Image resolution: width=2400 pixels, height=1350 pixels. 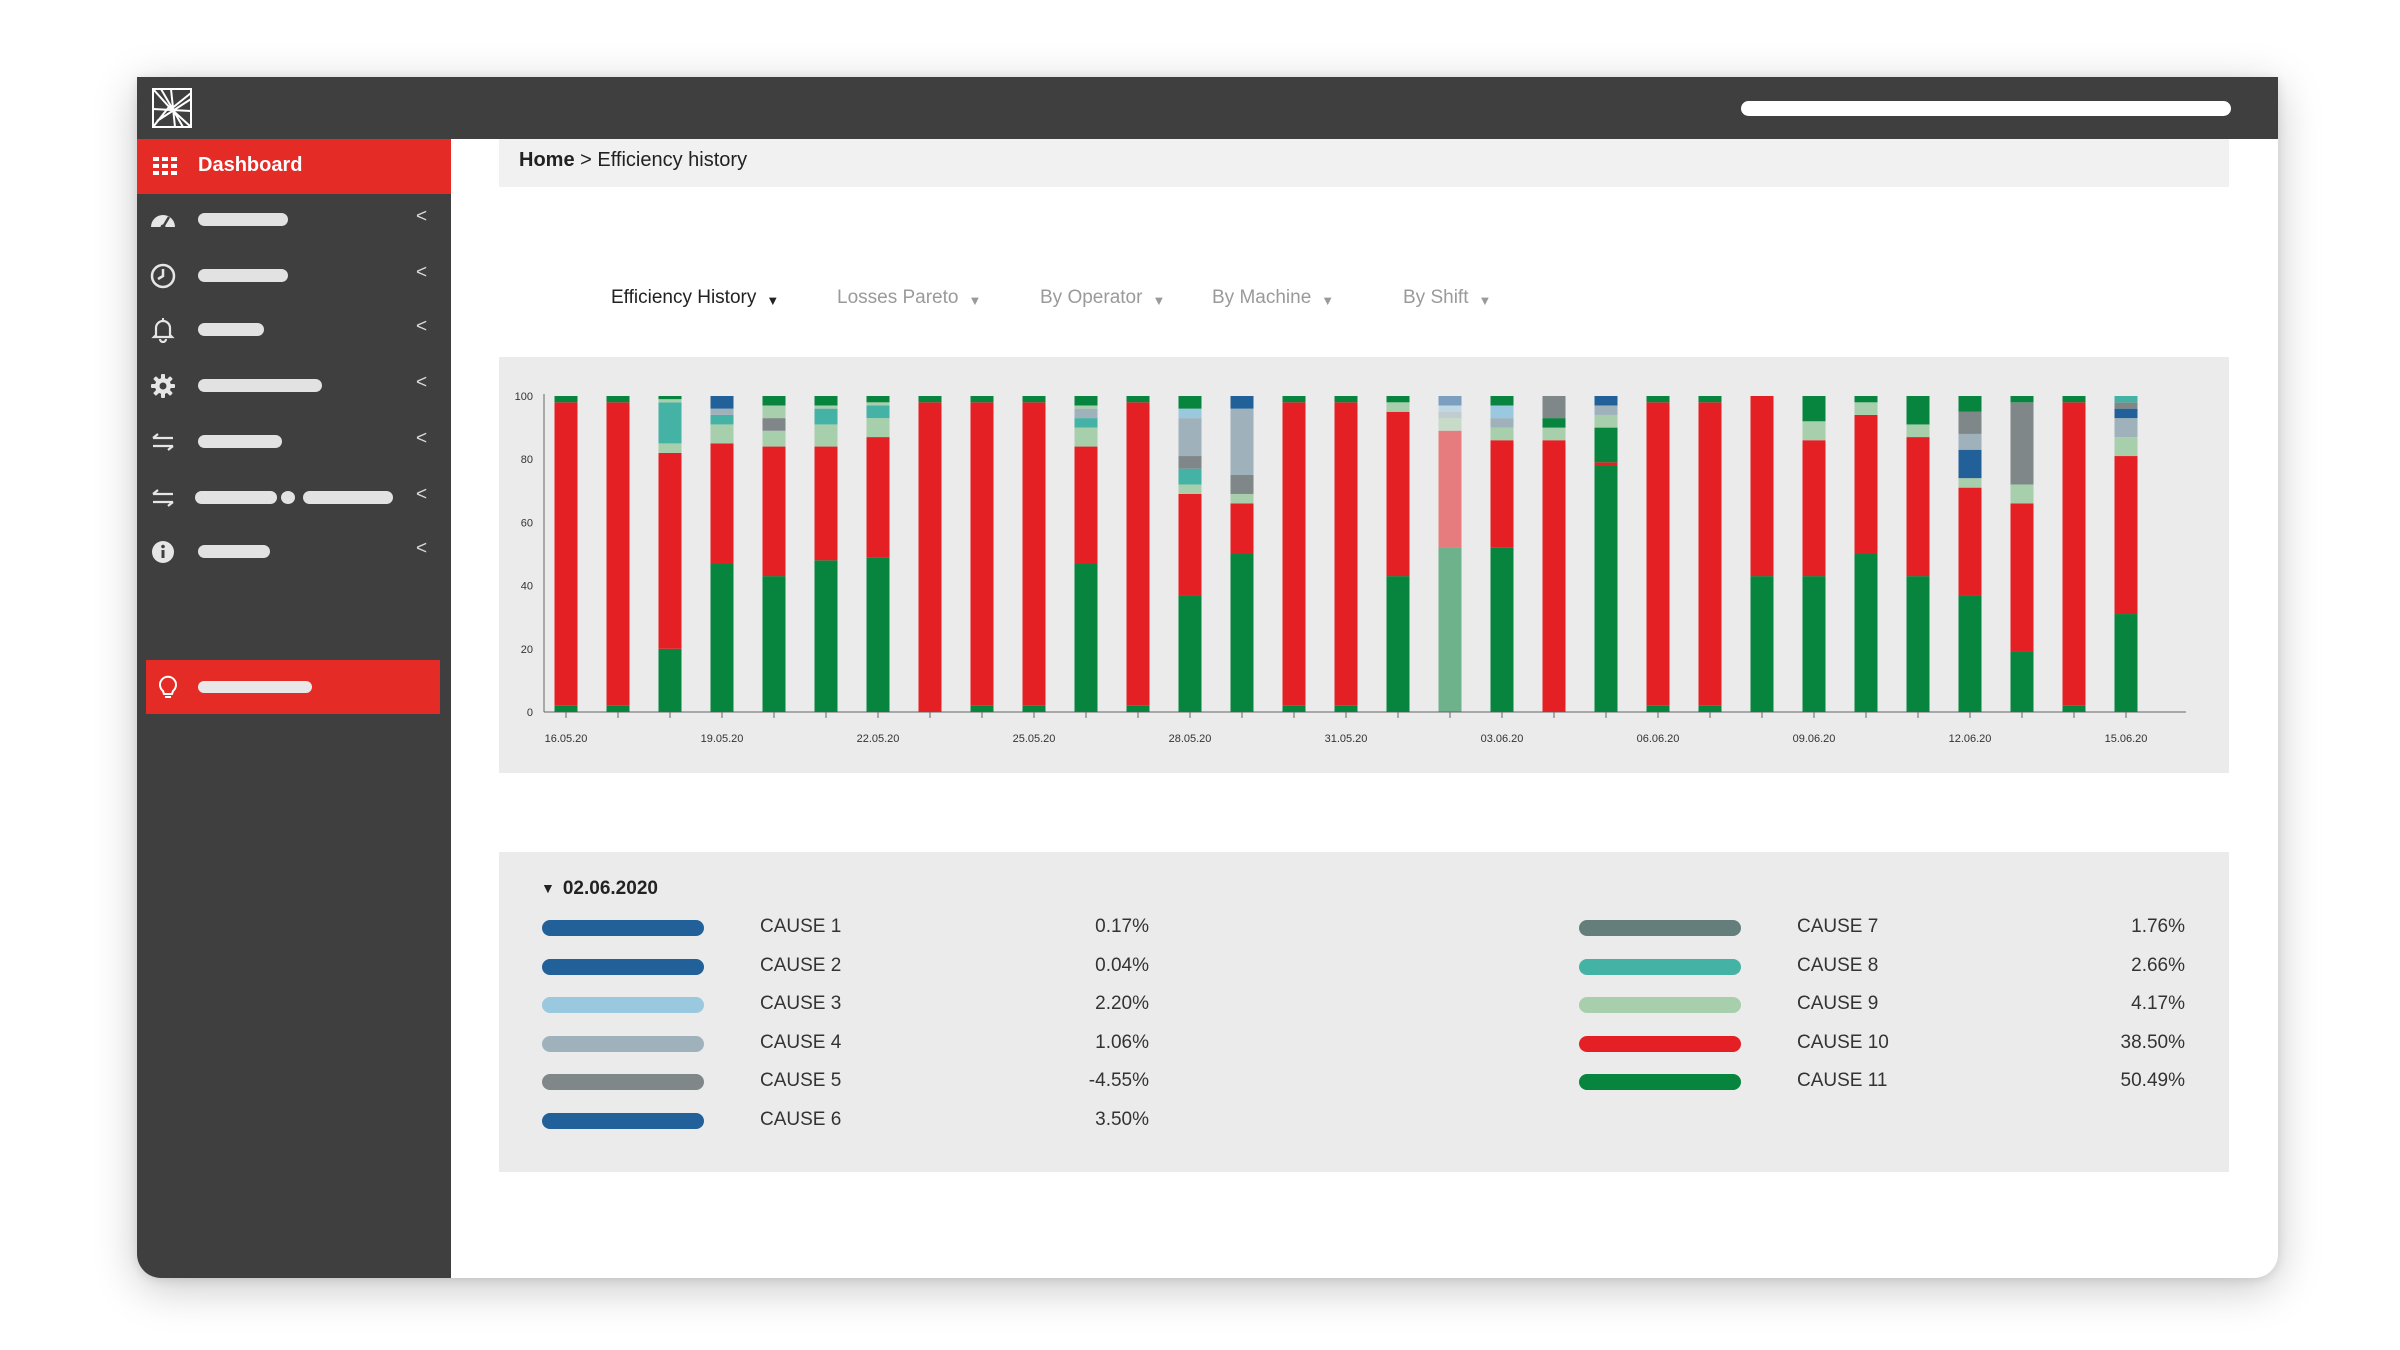 I want to click on lightbulb-icon, so click(x=168, y=686).